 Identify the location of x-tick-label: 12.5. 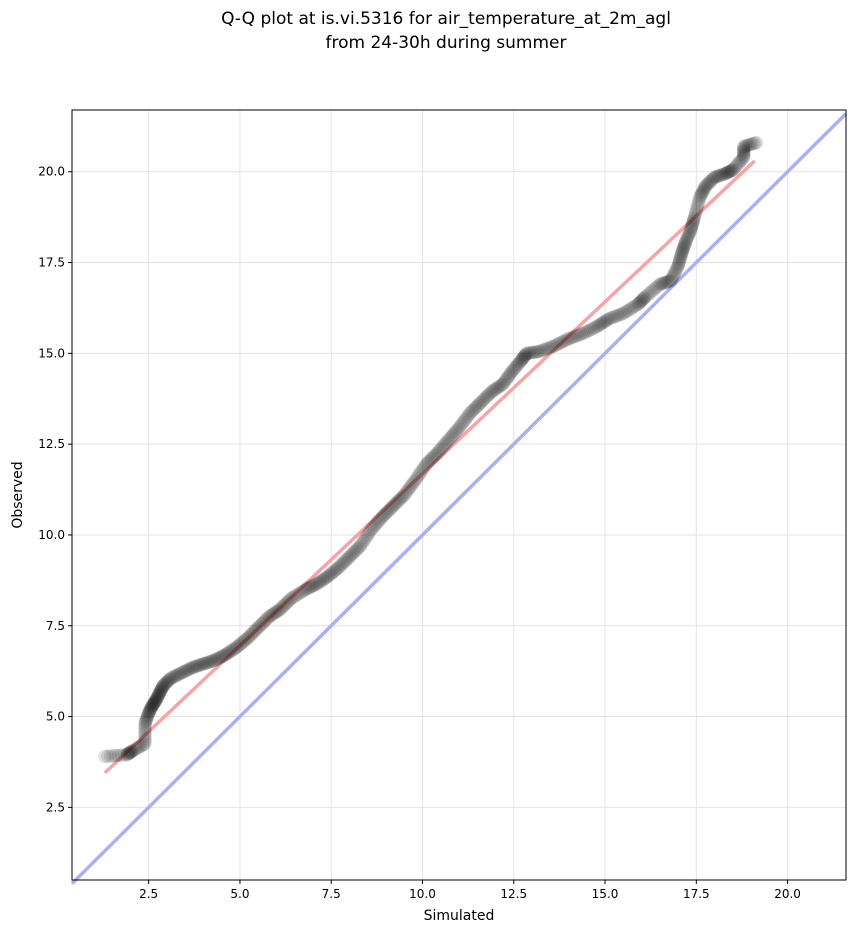
(513, 894).